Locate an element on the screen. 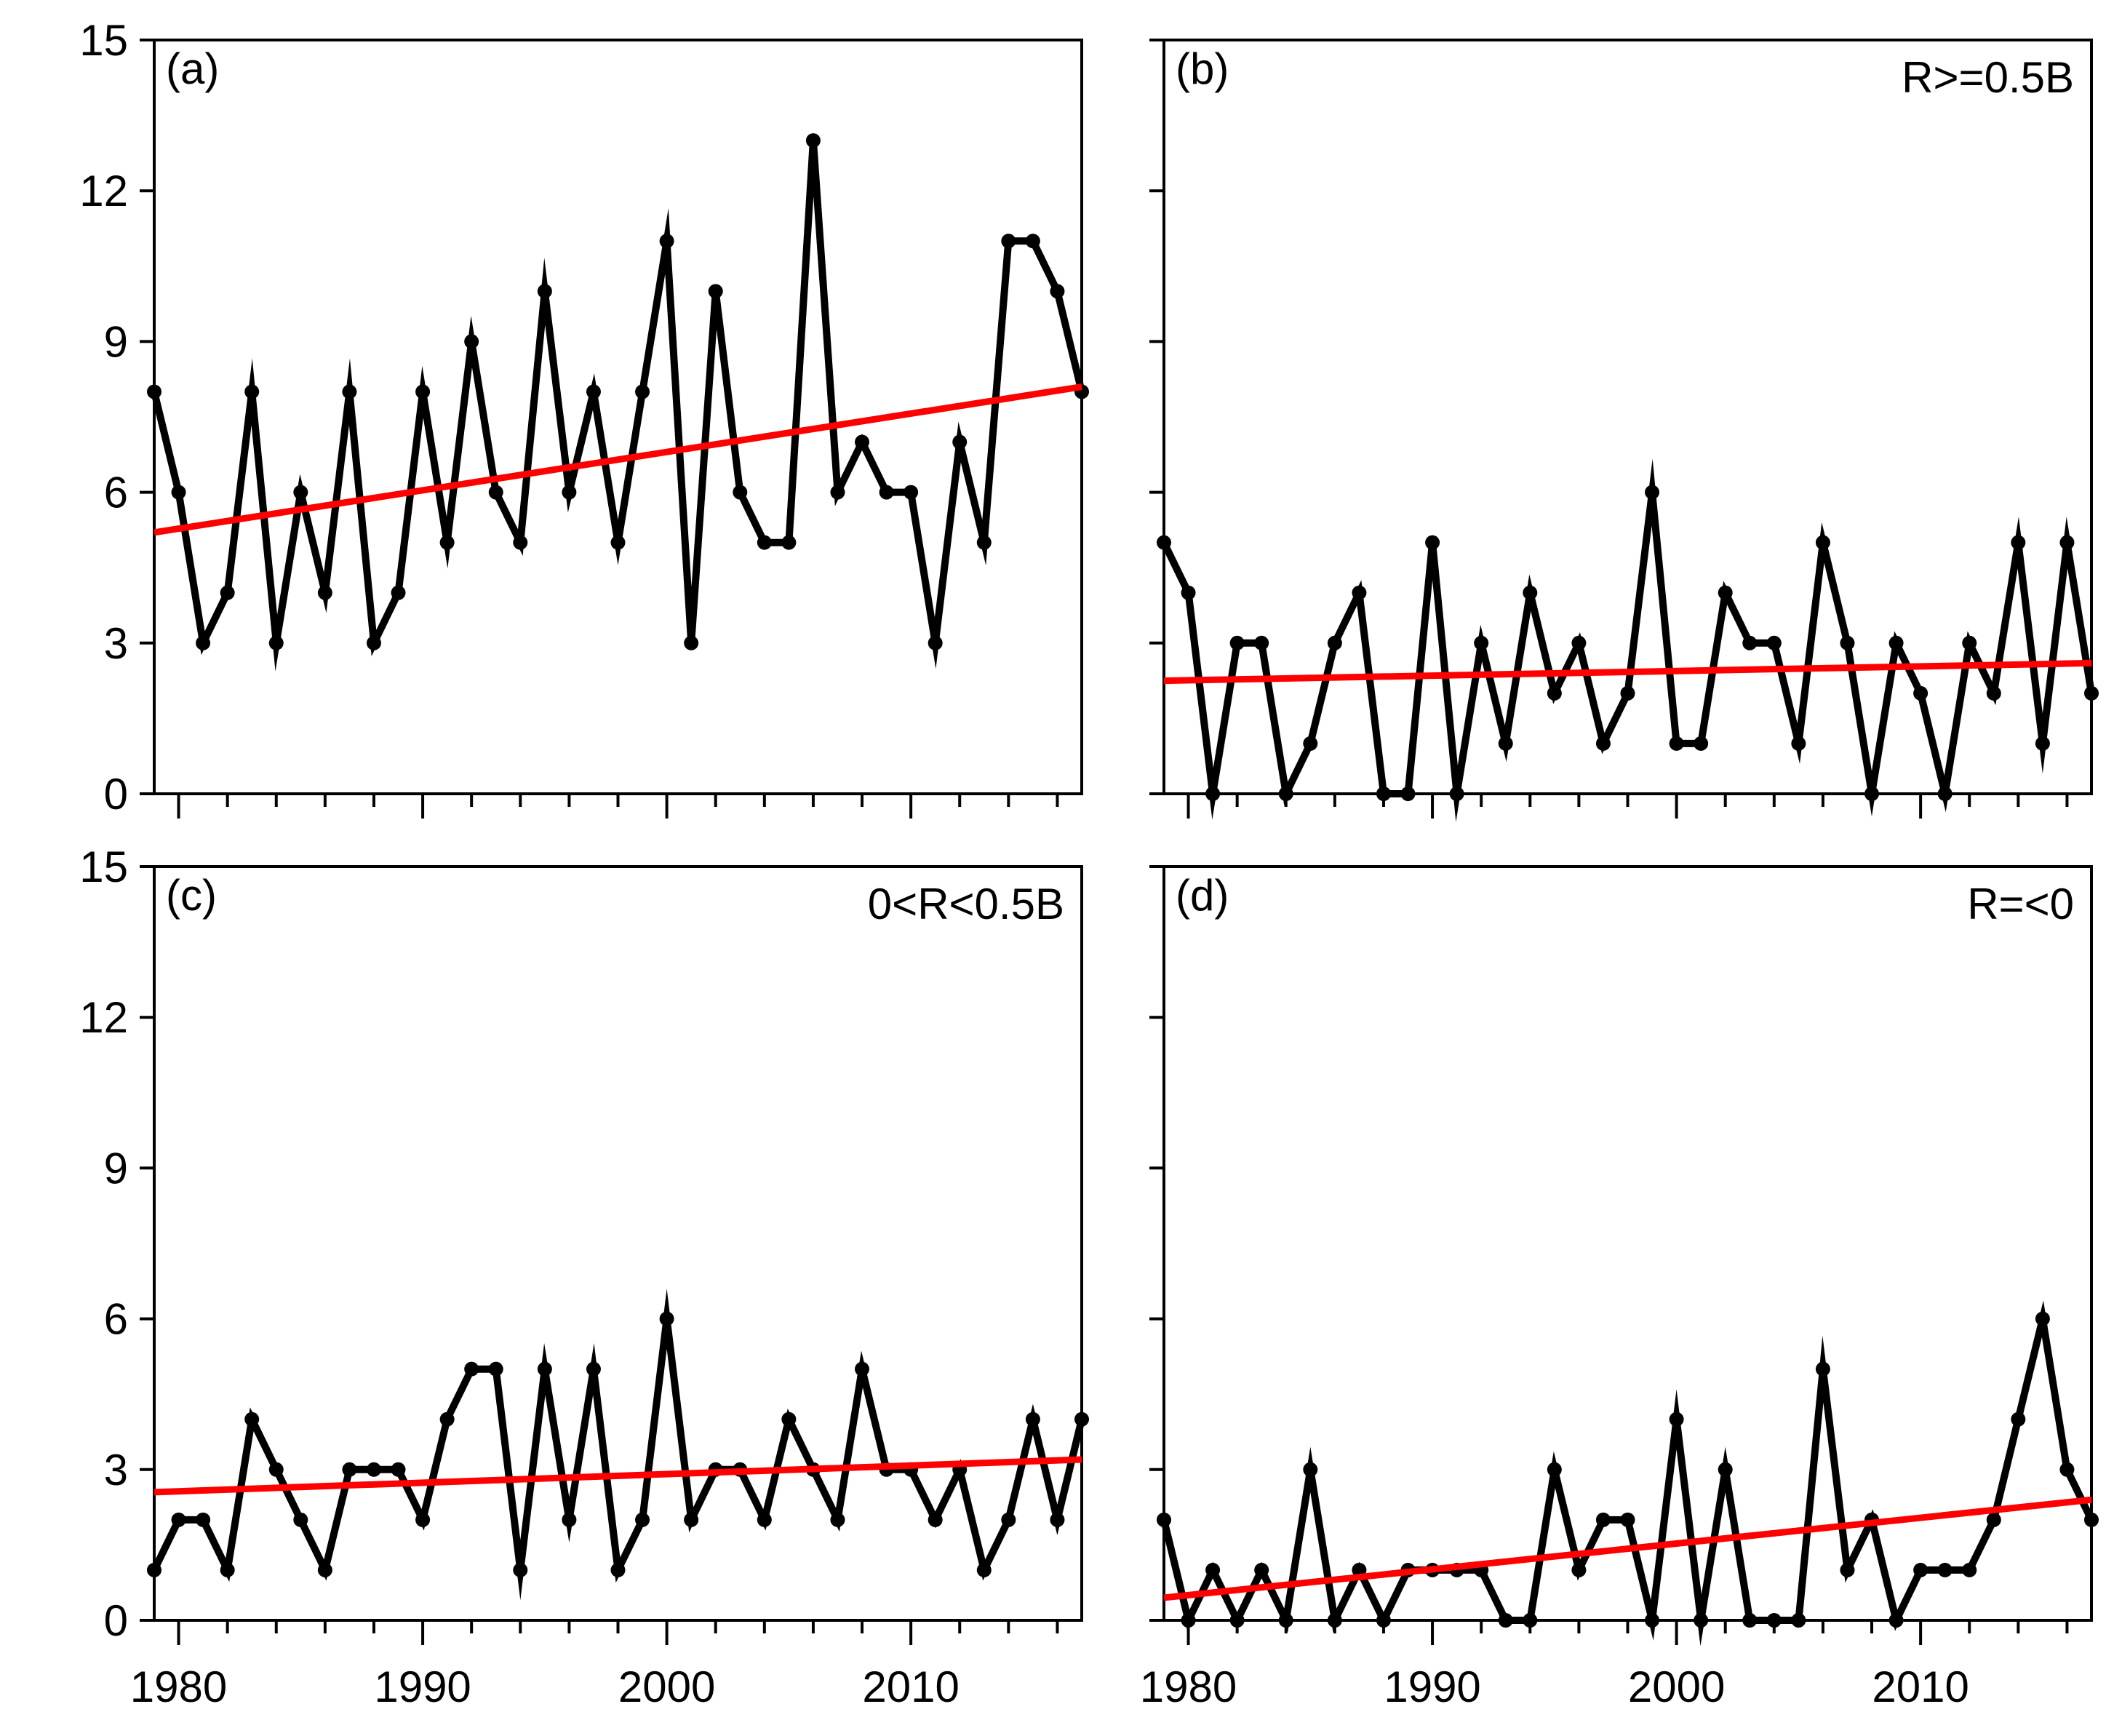  panel-label: (d) is located at coordinates (1202, 895).